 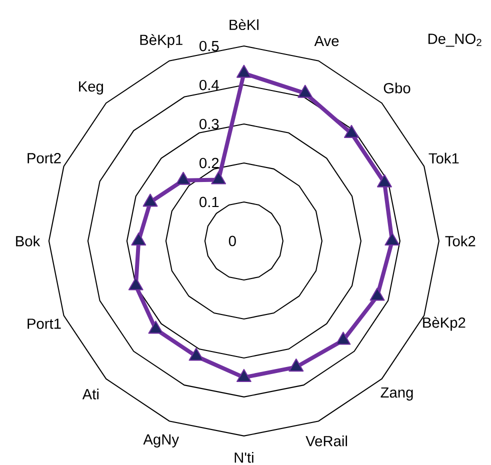 What do you see at coordinates (397, 88) in the screenshot?
I see `spoke-label: Gbo` at bounding box center [397, 88].